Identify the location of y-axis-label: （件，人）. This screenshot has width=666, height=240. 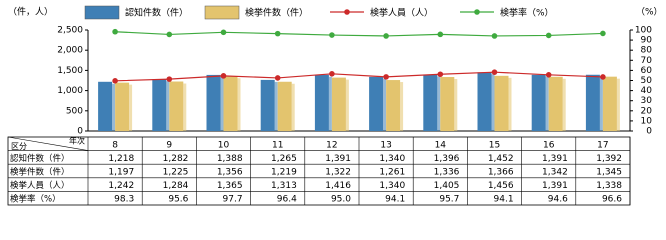
(30, 12).